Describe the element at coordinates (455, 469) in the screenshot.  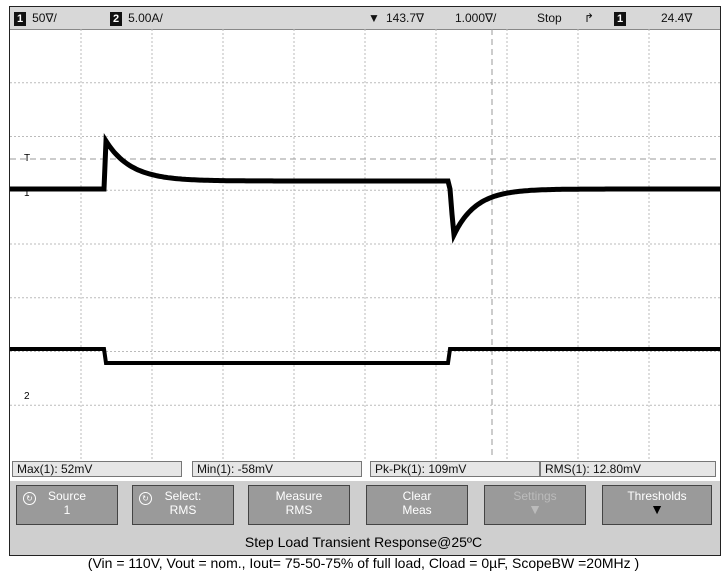
I see `measurement-pkpk: Pk-Pk(1): 109mV` at that location.